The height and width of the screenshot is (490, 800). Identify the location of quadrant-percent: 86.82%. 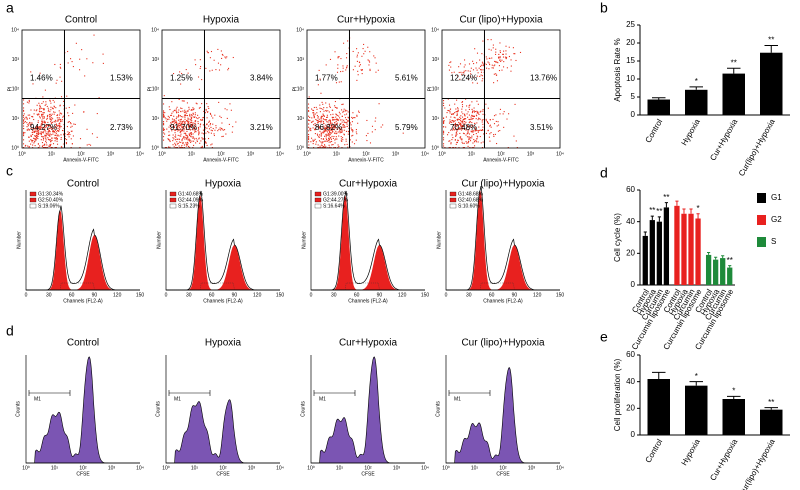
(328, 127).